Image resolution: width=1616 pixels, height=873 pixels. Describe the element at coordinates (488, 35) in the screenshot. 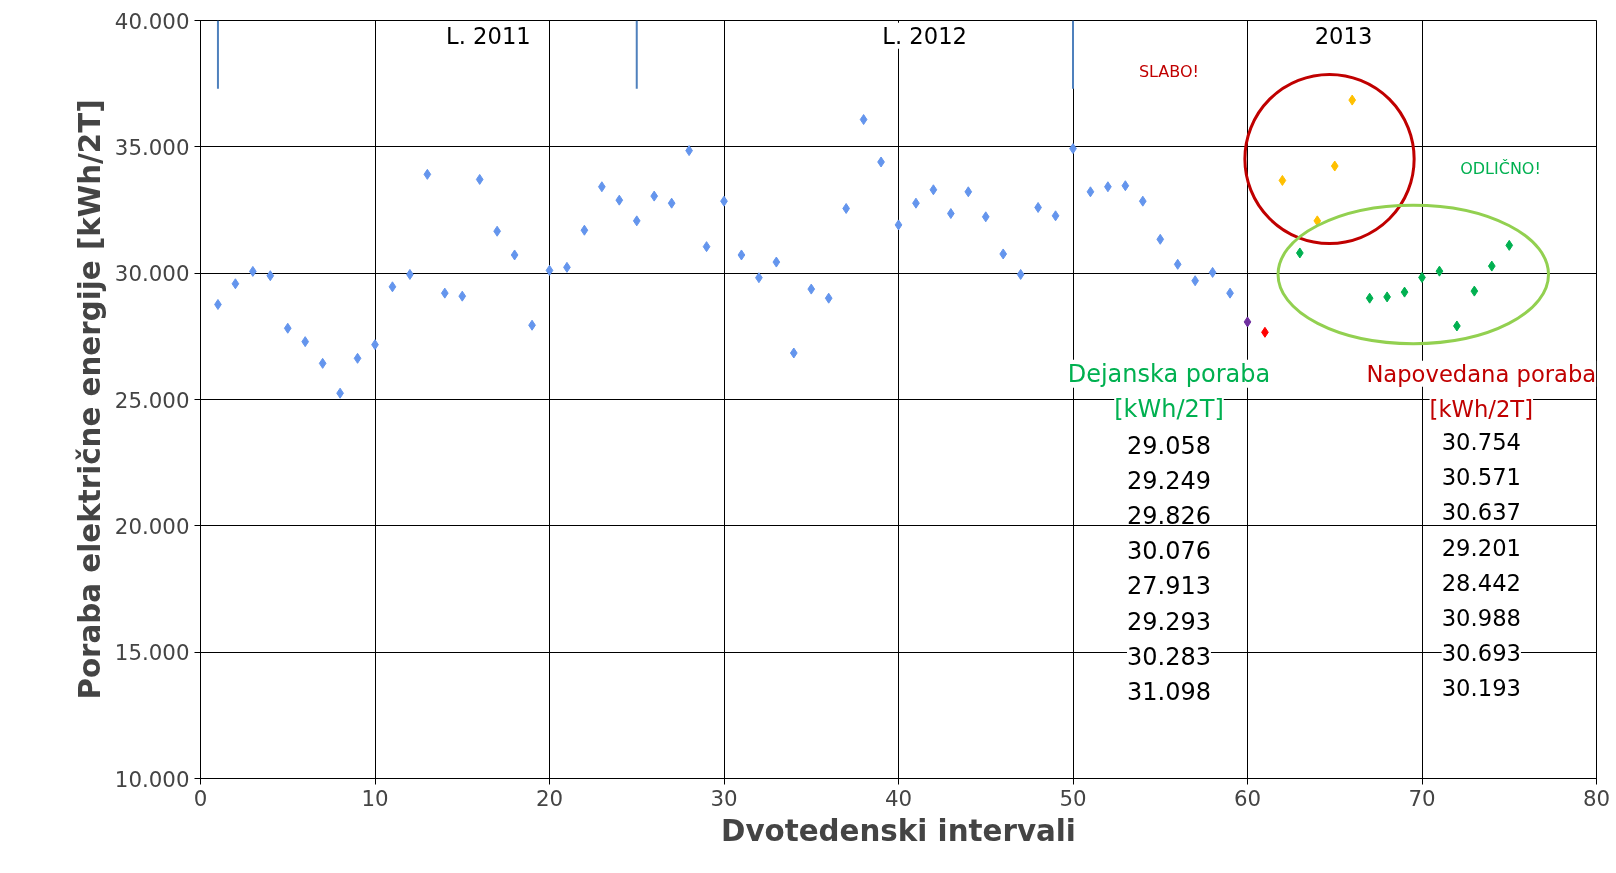

I see `annotation: L. 2011` at that location.